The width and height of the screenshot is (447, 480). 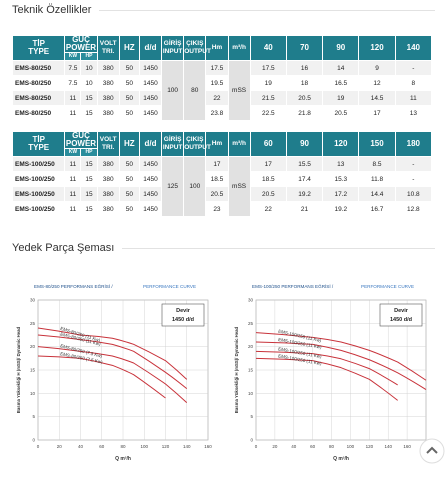 I want to click on header-cell: TİP TYPE, so click(x=38, y=144).